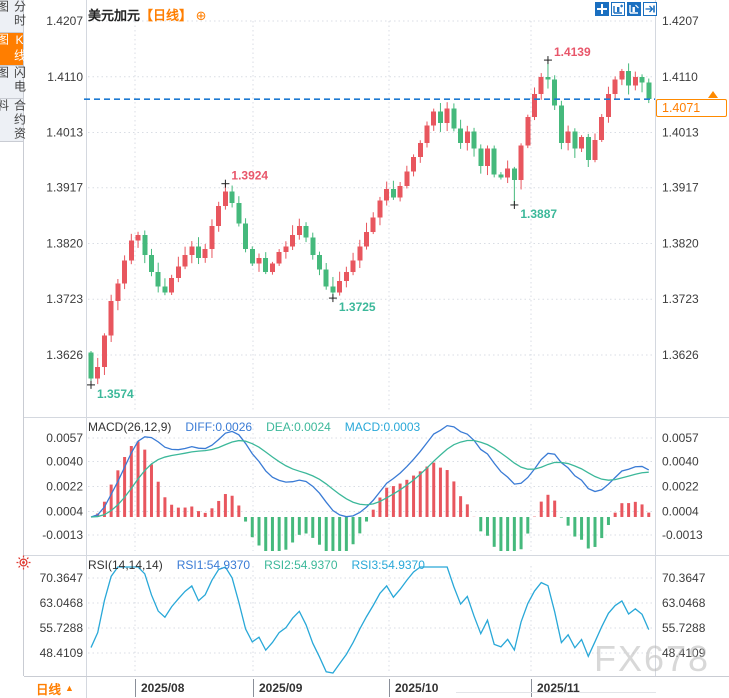 The image size is (729, 698). I want to click on rsi2-value: RSI2:54.9370, so click(301, 565).